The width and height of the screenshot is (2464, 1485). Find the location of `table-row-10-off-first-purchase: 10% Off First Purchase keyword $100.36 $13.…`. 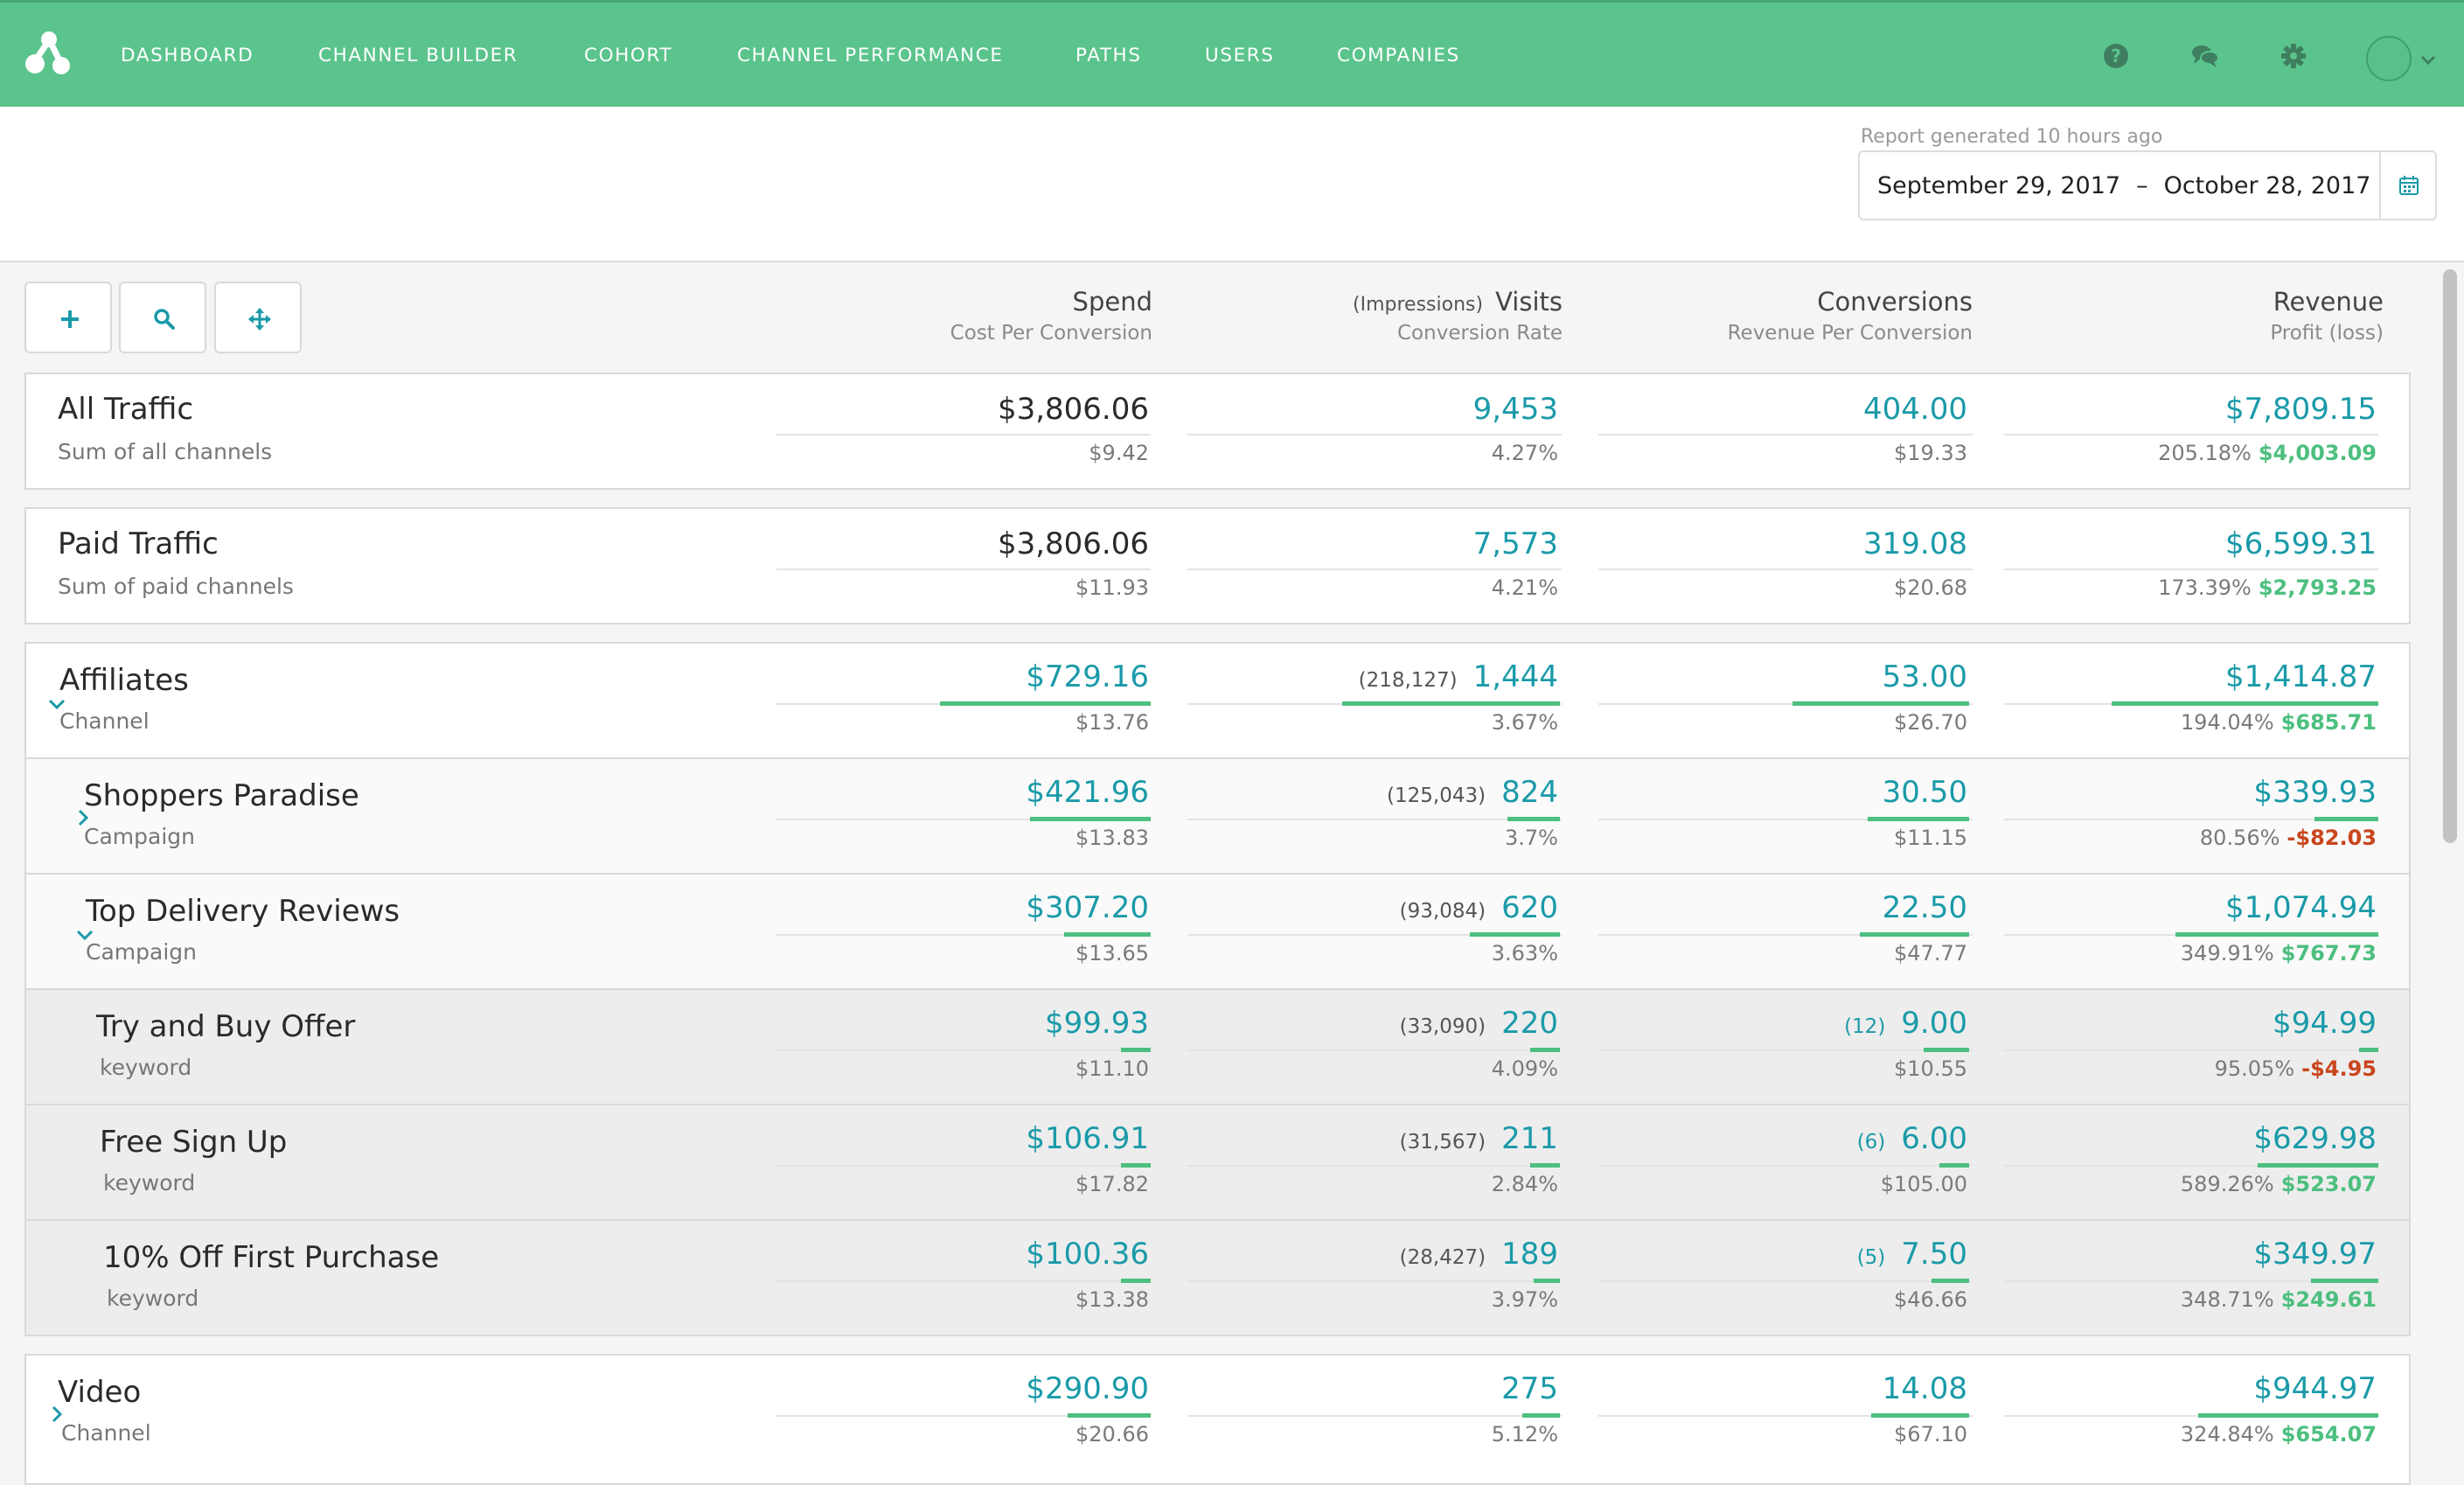

table-row-10-off-first-purchase: 10% Off First Purchase keyword $100.36 $13.… is located at coordinates (1218, 1277).